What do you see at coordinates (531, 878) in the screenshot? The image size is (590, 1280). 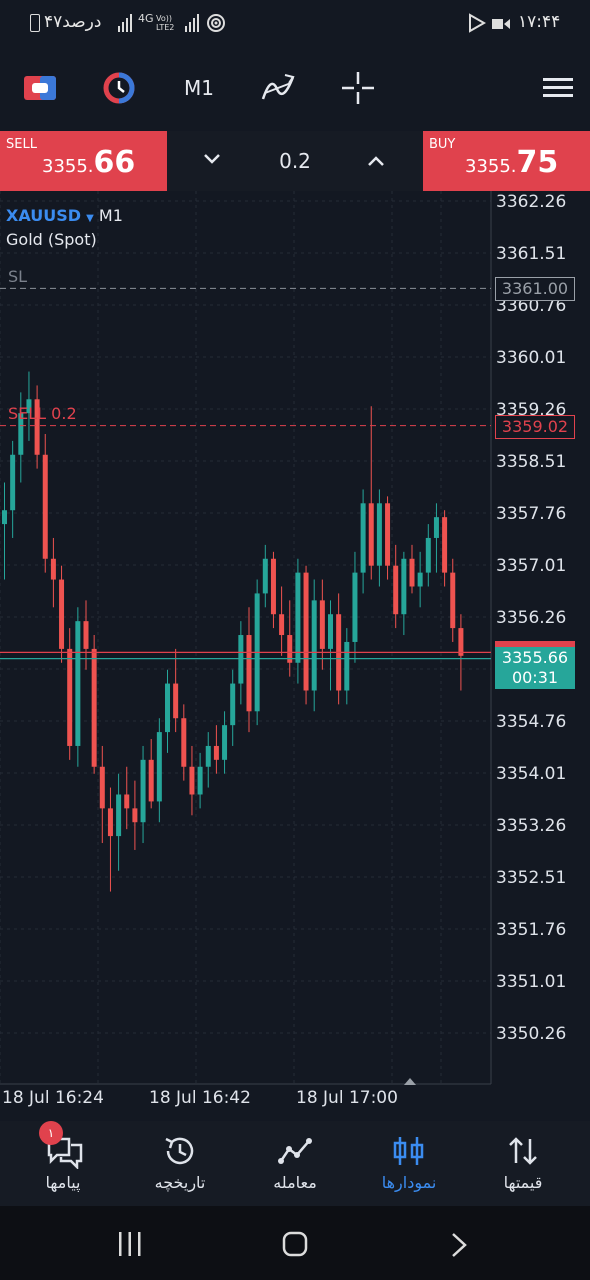 I see `price-axis-label: 3352.51` at bounding box center [531, 878].